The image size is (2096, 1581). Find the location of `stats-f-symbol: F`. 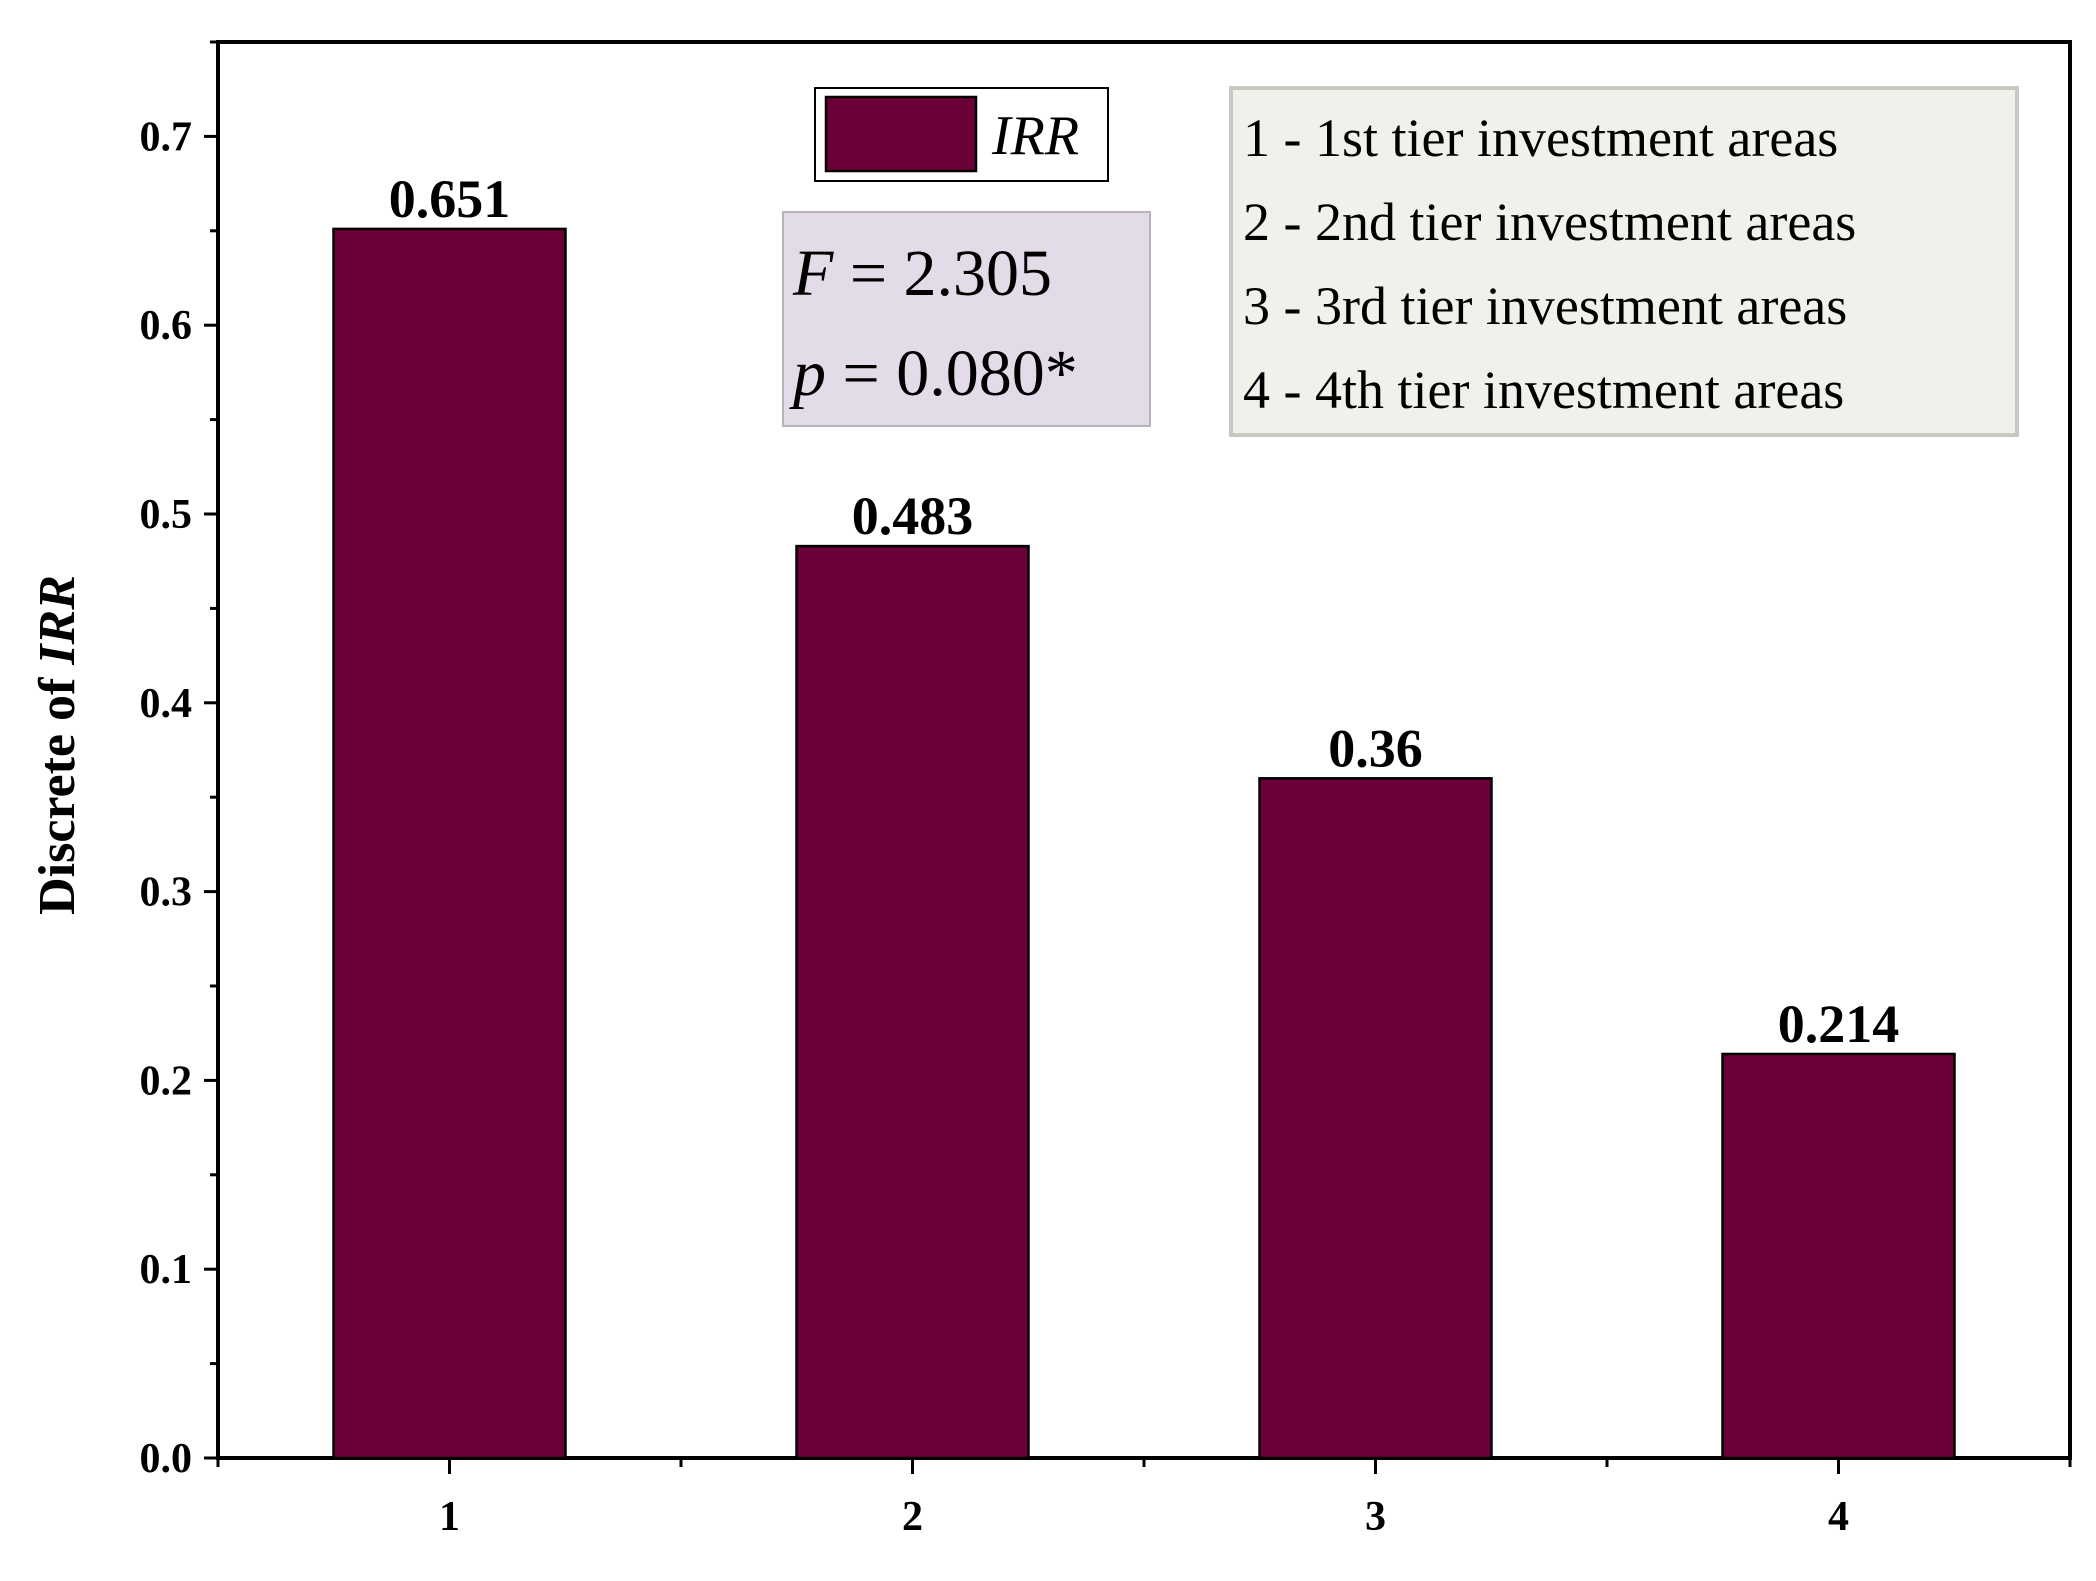

stats-f-symbol: F is located at coordinates (813, 273).